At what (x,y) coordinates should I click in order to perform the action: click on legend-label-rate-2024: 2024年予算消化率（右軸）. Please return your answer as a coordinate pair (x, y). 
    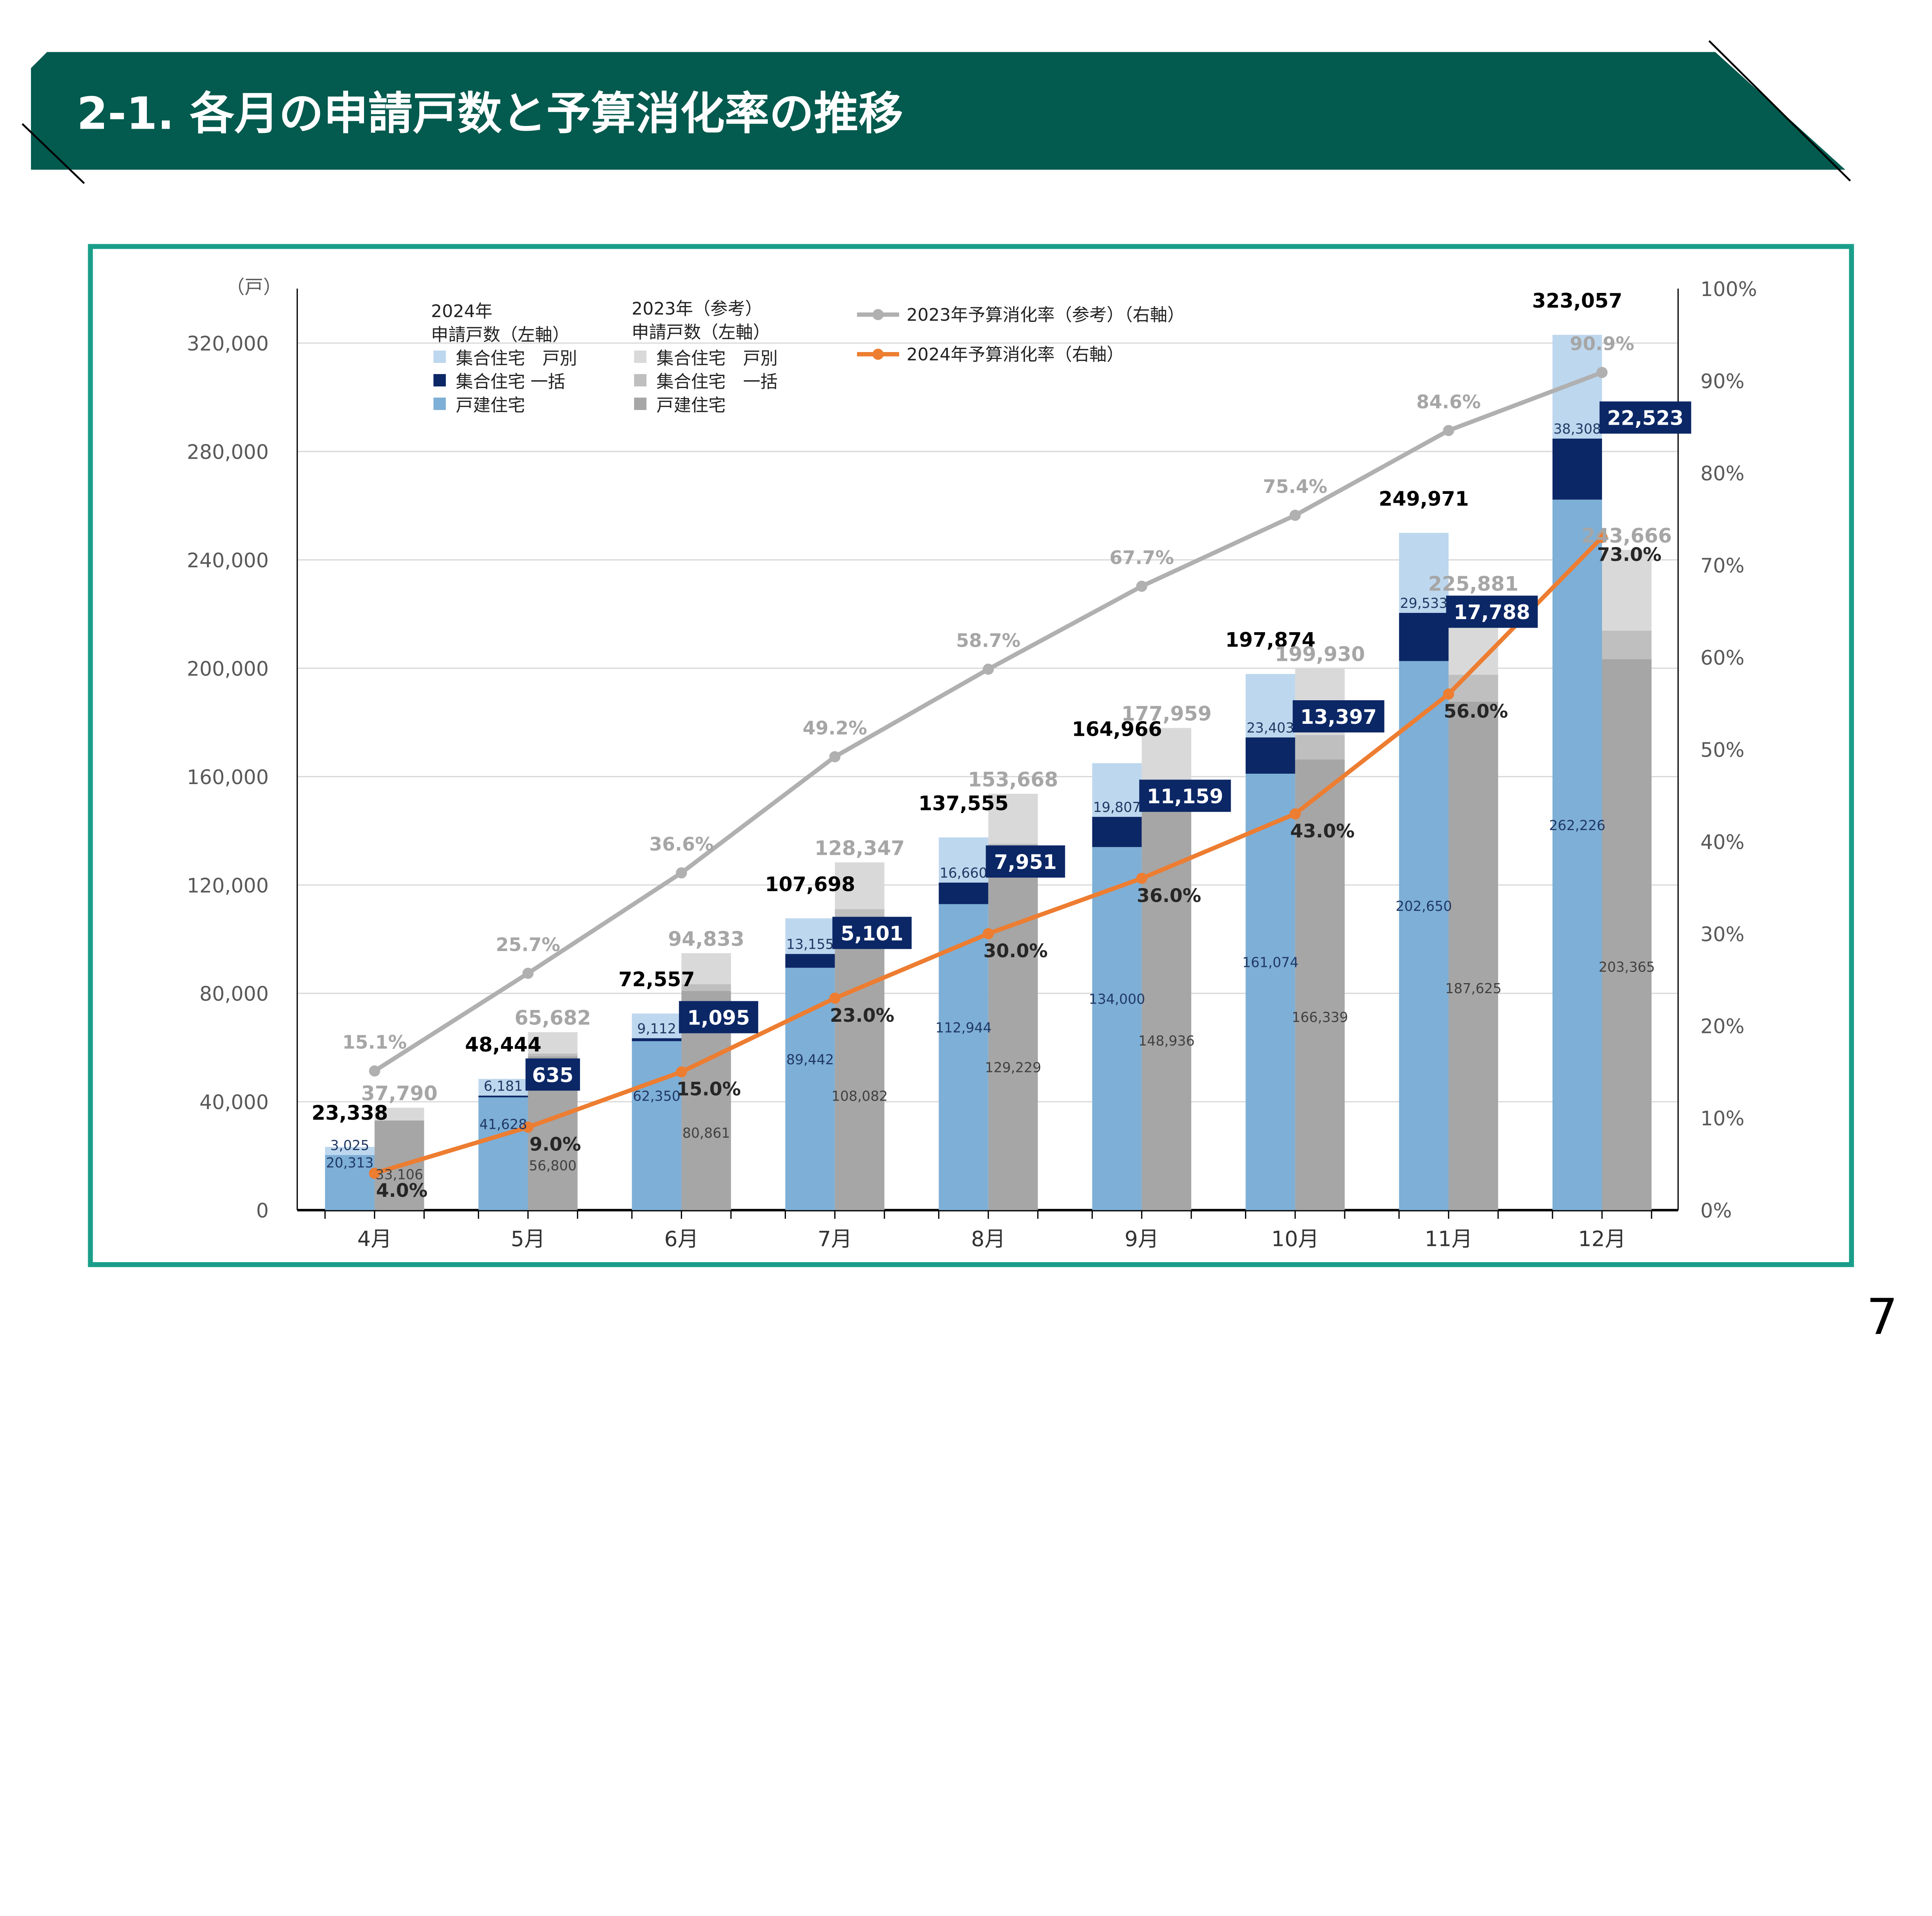
    Looking at the image, I should click on (1015, 354).